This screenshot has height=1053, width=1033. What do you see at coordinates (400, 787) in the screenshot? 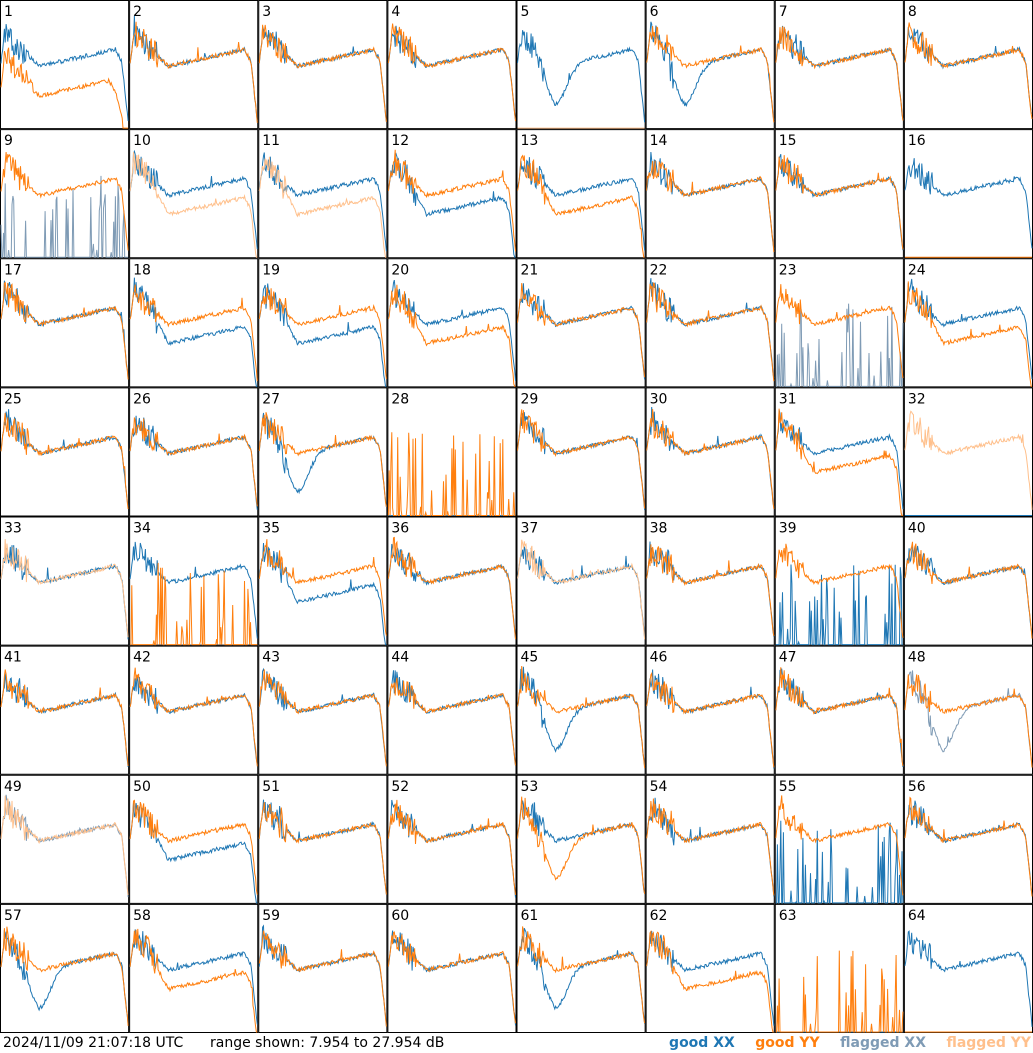
I see `tile-label: 52` at bounding box center [400, 787].